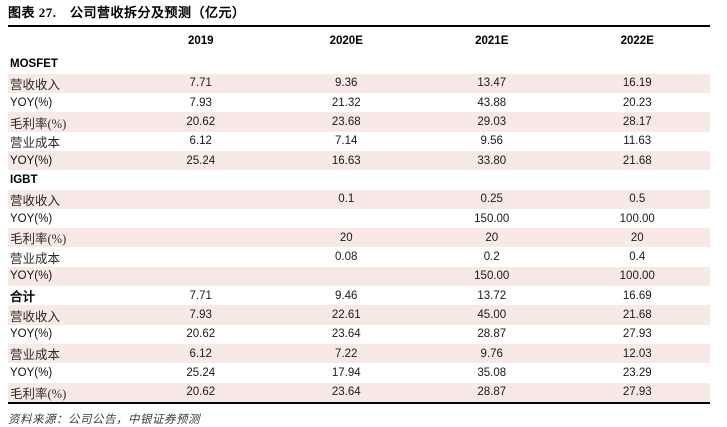  What do you see at coordinates (359, 353) in the screenshot?
I see `table-row: 营业成本 6.12 7.22 9.76 12.03` at bounding box center [359, 353].